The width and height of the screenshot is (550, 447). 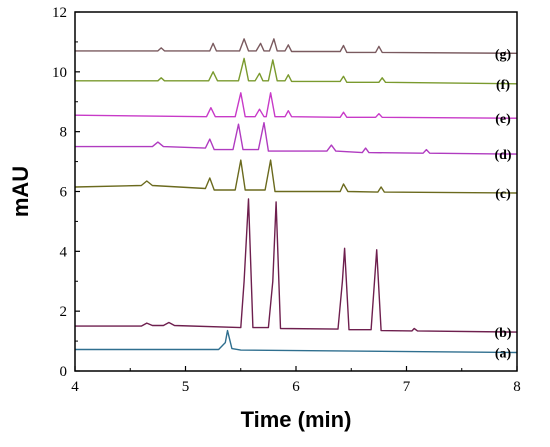 I want to click on y-axis-title: mAU, so click(x=20, y=191).